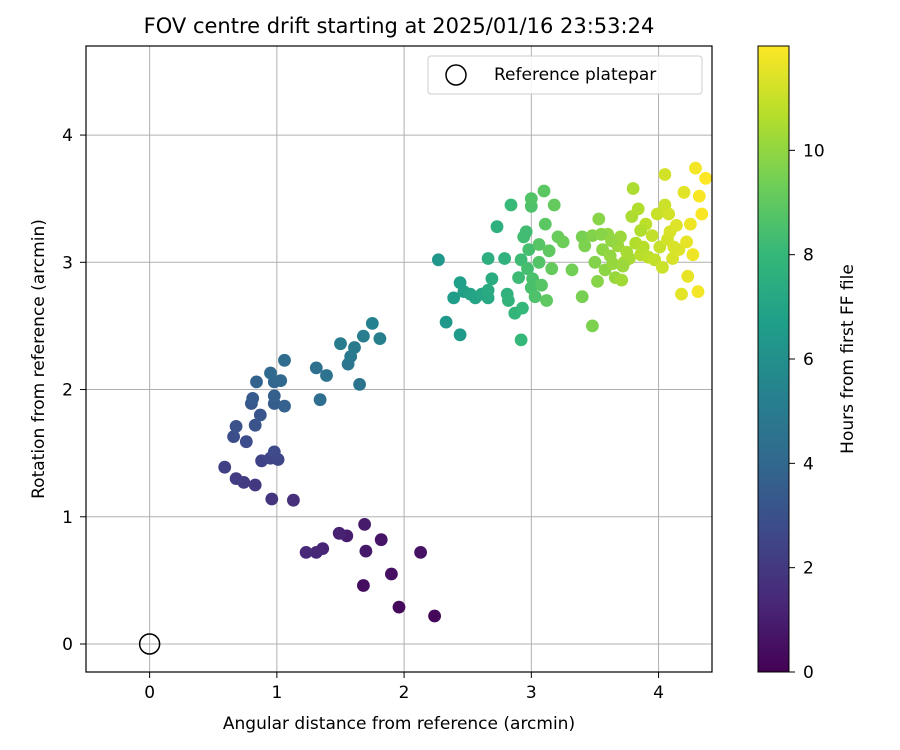 The image size is (900, 750). What do you see at coordinates (808, 256) in the screenshot?
I see `colorbar-tick-label: 8` at bounding box center [808, 256].